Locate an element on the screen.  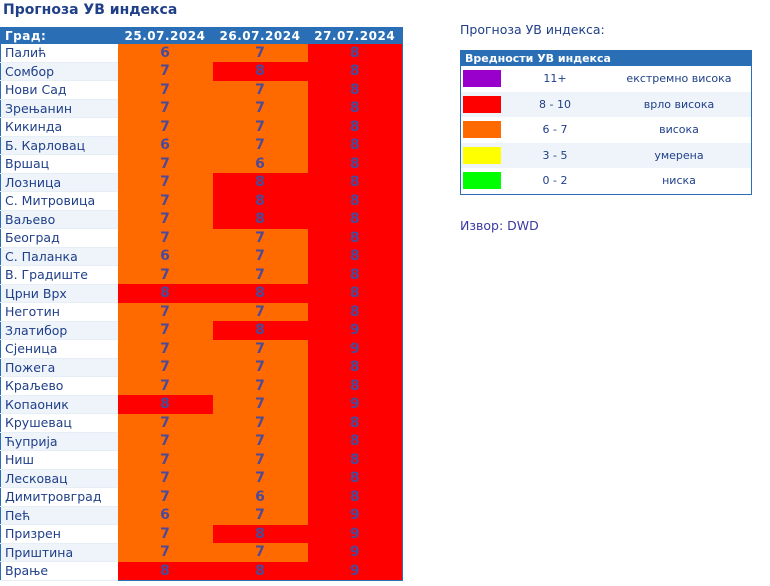
table-row: Црни Врх 8 8 8 is located at coordinates (201, 293).